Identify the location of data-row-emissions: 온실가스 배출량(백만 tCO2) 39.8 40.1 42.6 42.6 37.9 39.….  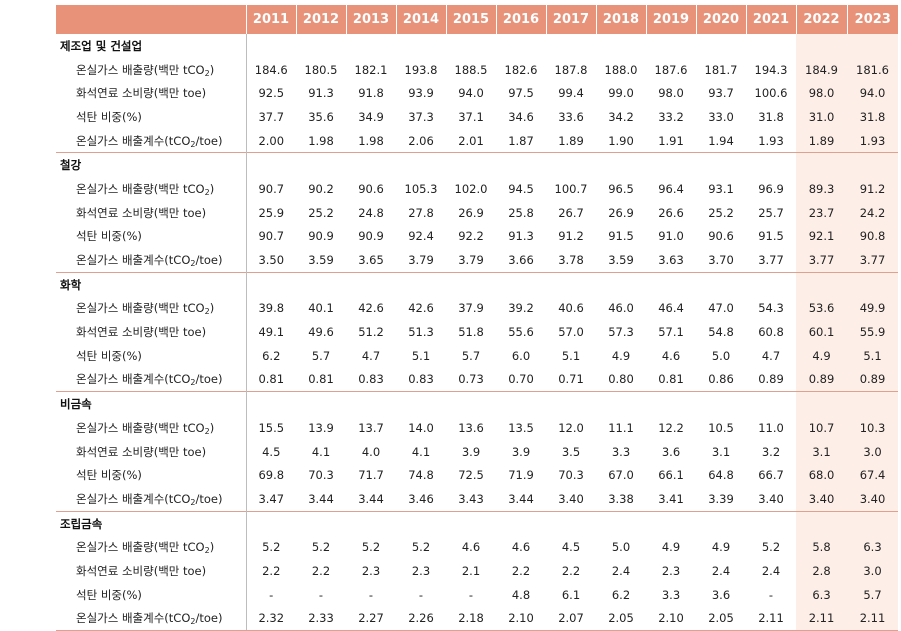
(477, 308).